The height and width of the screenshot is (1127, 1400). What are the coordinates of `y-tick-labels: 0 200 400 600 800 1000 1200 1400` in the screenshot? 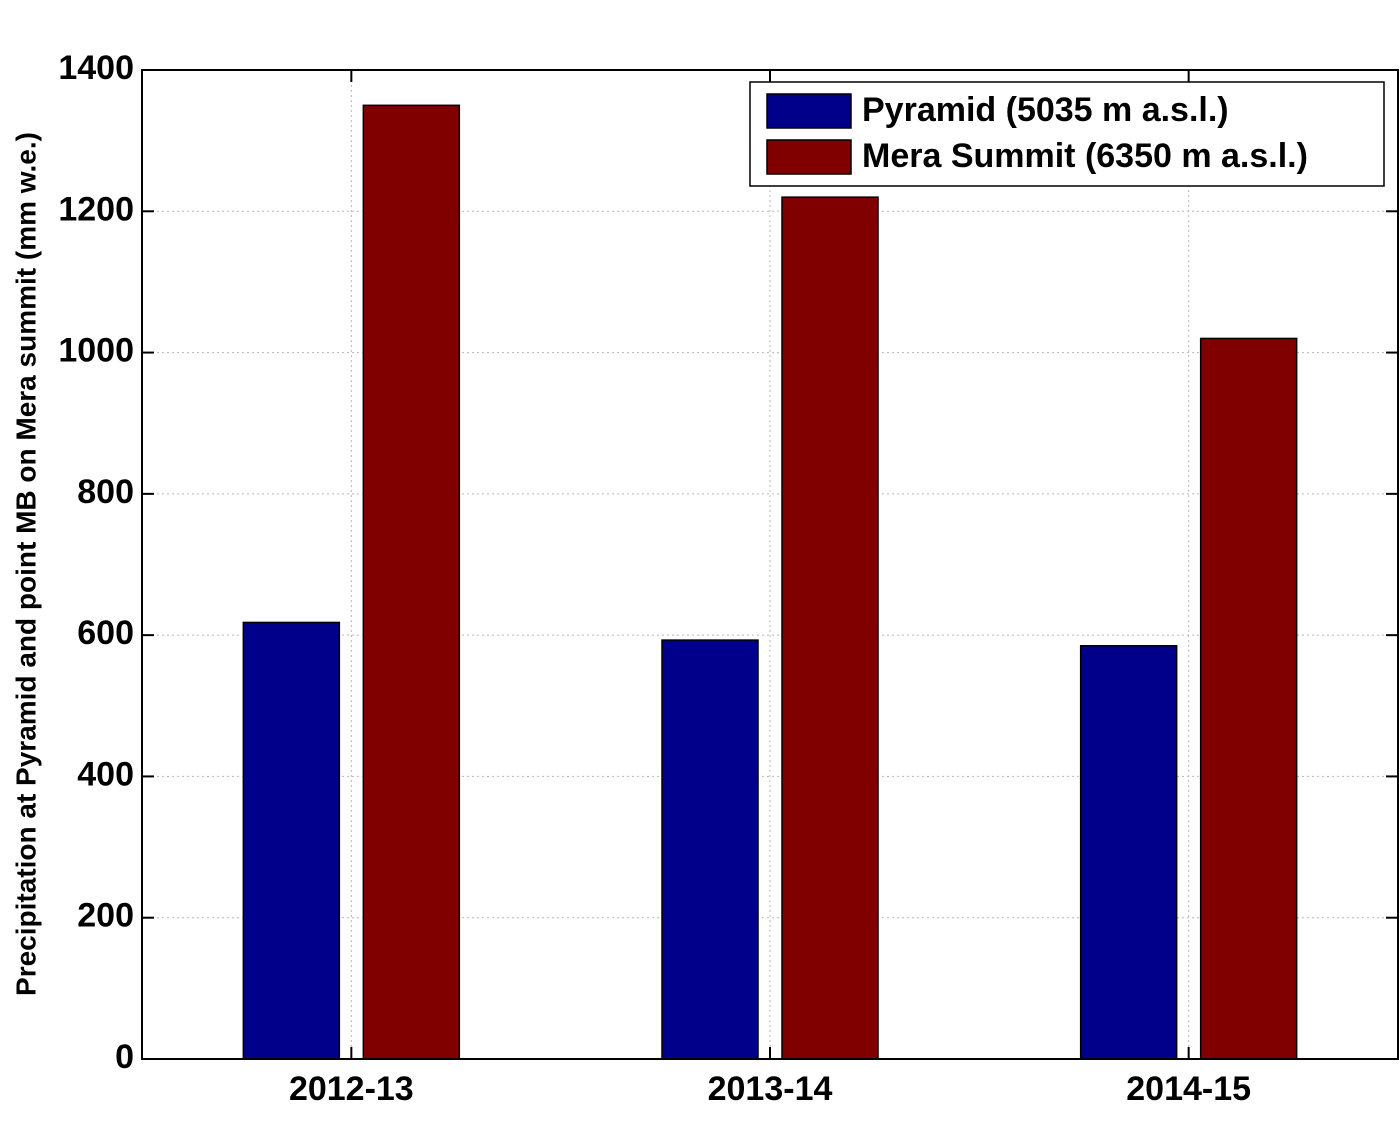 It's located at (96, 562).